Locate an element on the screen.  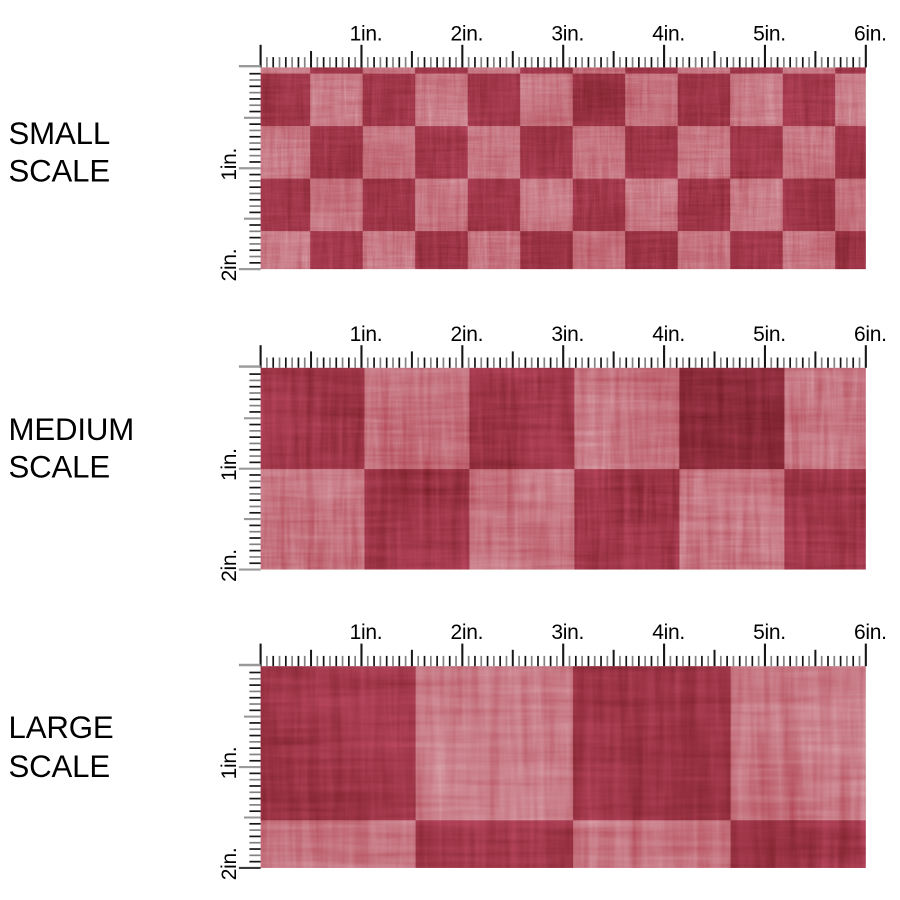
svg-text: LARGE is located at coordinates (61, 727).